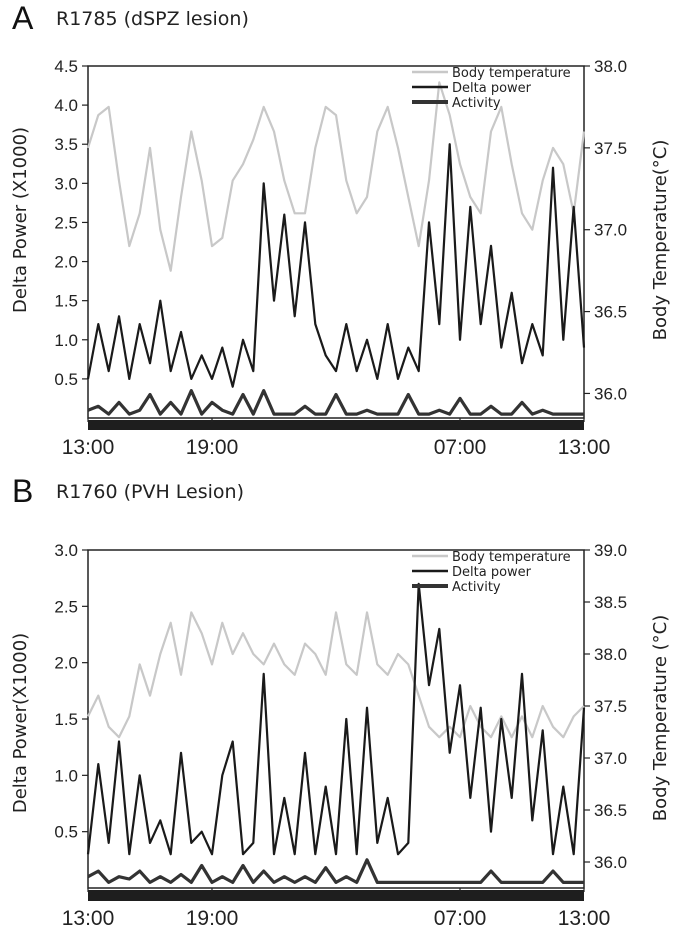  What do you see at coordinates (66, 105) in the screenshot?
I see `left-tick-label: 4.0` at bounding box center [66, 105].